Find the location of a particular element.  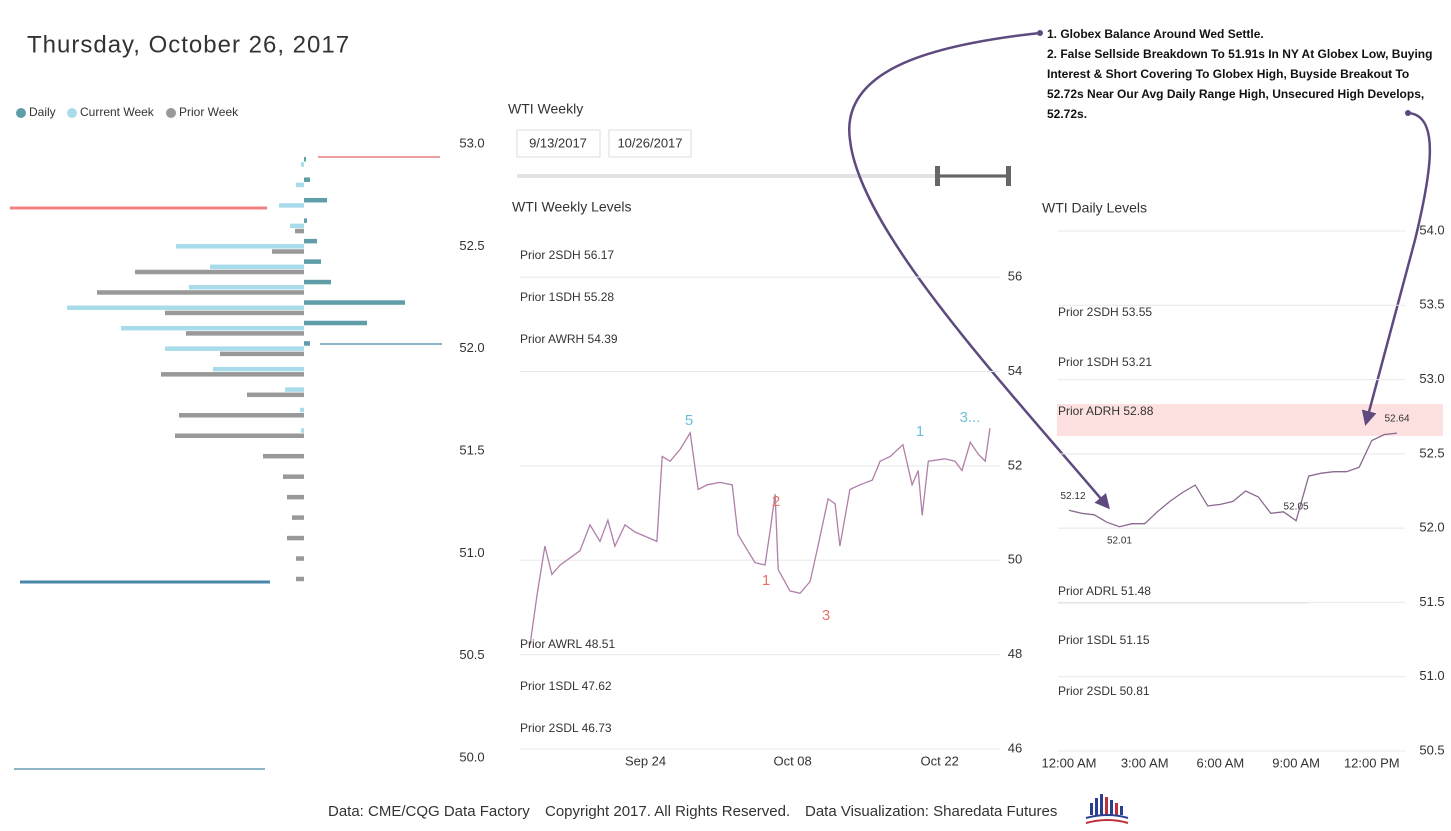

slicer-title: WTI Weekly is located at coordinates (545, 109).